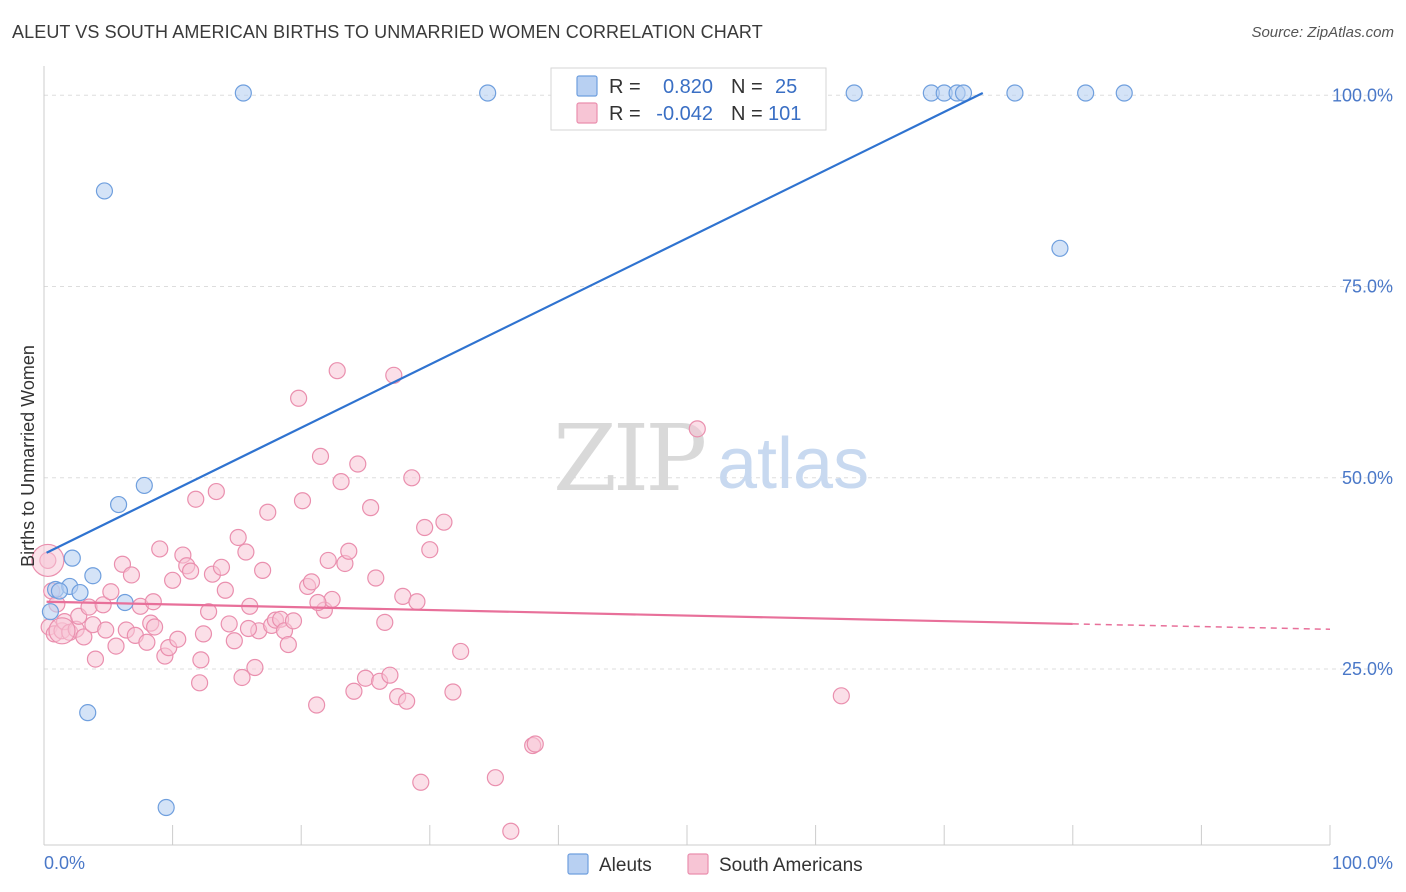 The height and width of the screenshot is (892, 1406). Describe the element at coordinates (688, 87) in the screenshot. I see `legend-r-value-aleut: 0.820` at that location.